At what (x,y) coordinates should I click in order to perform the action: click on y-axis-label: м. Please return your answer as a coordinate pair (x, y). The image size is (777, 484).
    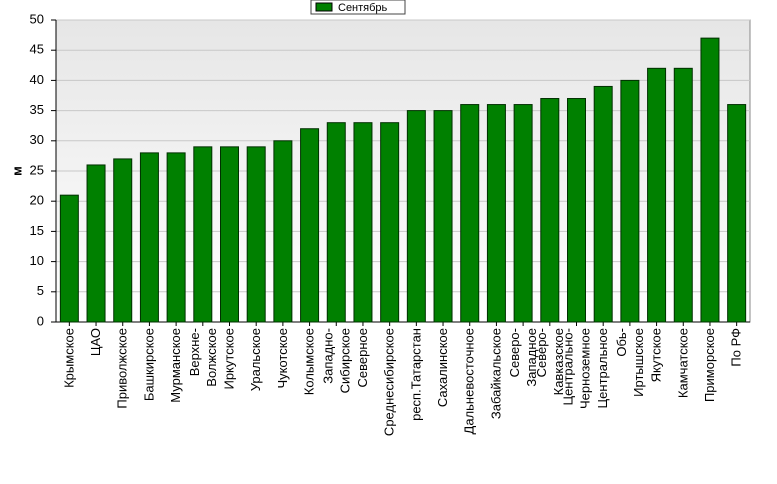
    Looking at the image, I should click on (16, 171).